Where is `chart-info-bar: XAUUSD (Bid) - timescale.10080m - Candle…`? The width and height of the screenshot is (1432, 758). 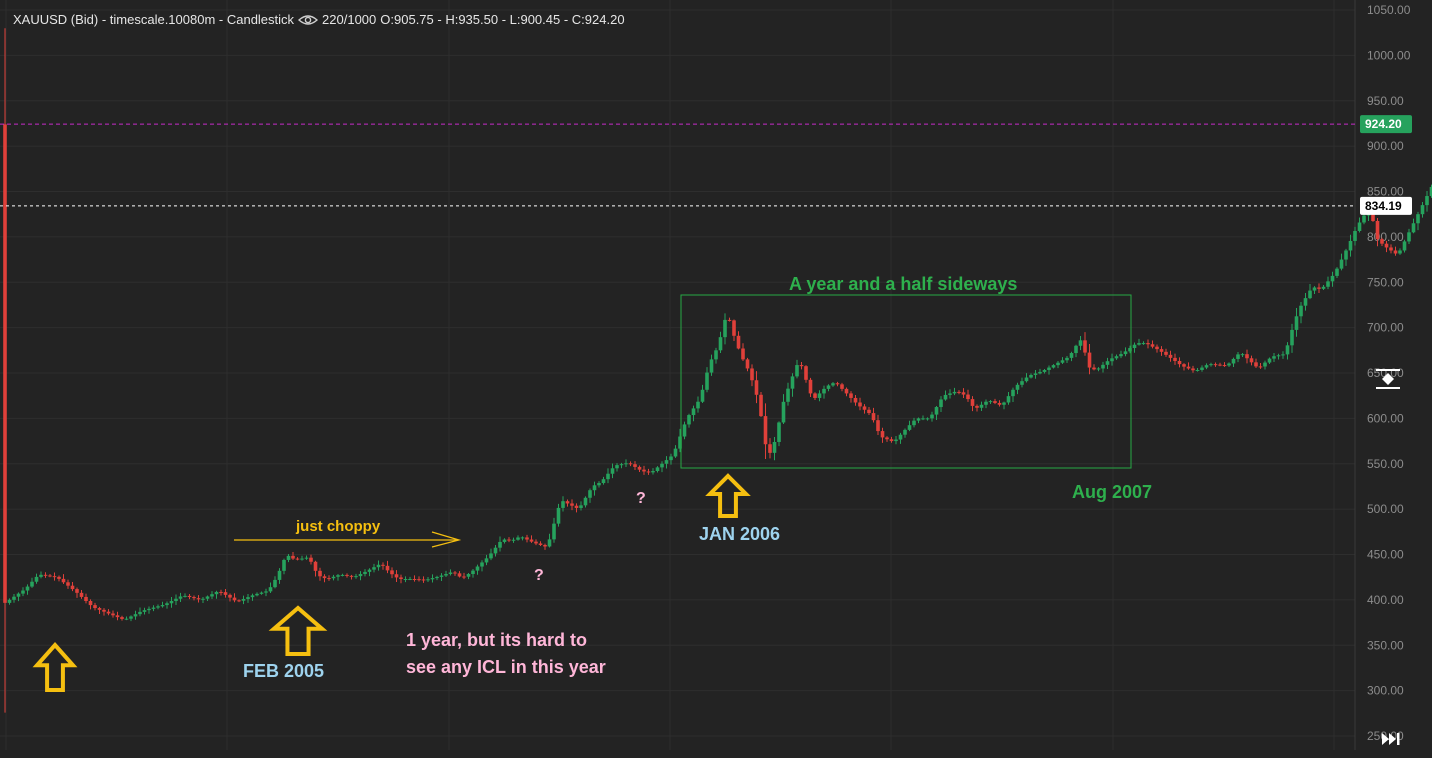
chart-info-bar: XAUUSD (Bid) - timescale.10080m - Candle… is located at coordinates (319, 19).